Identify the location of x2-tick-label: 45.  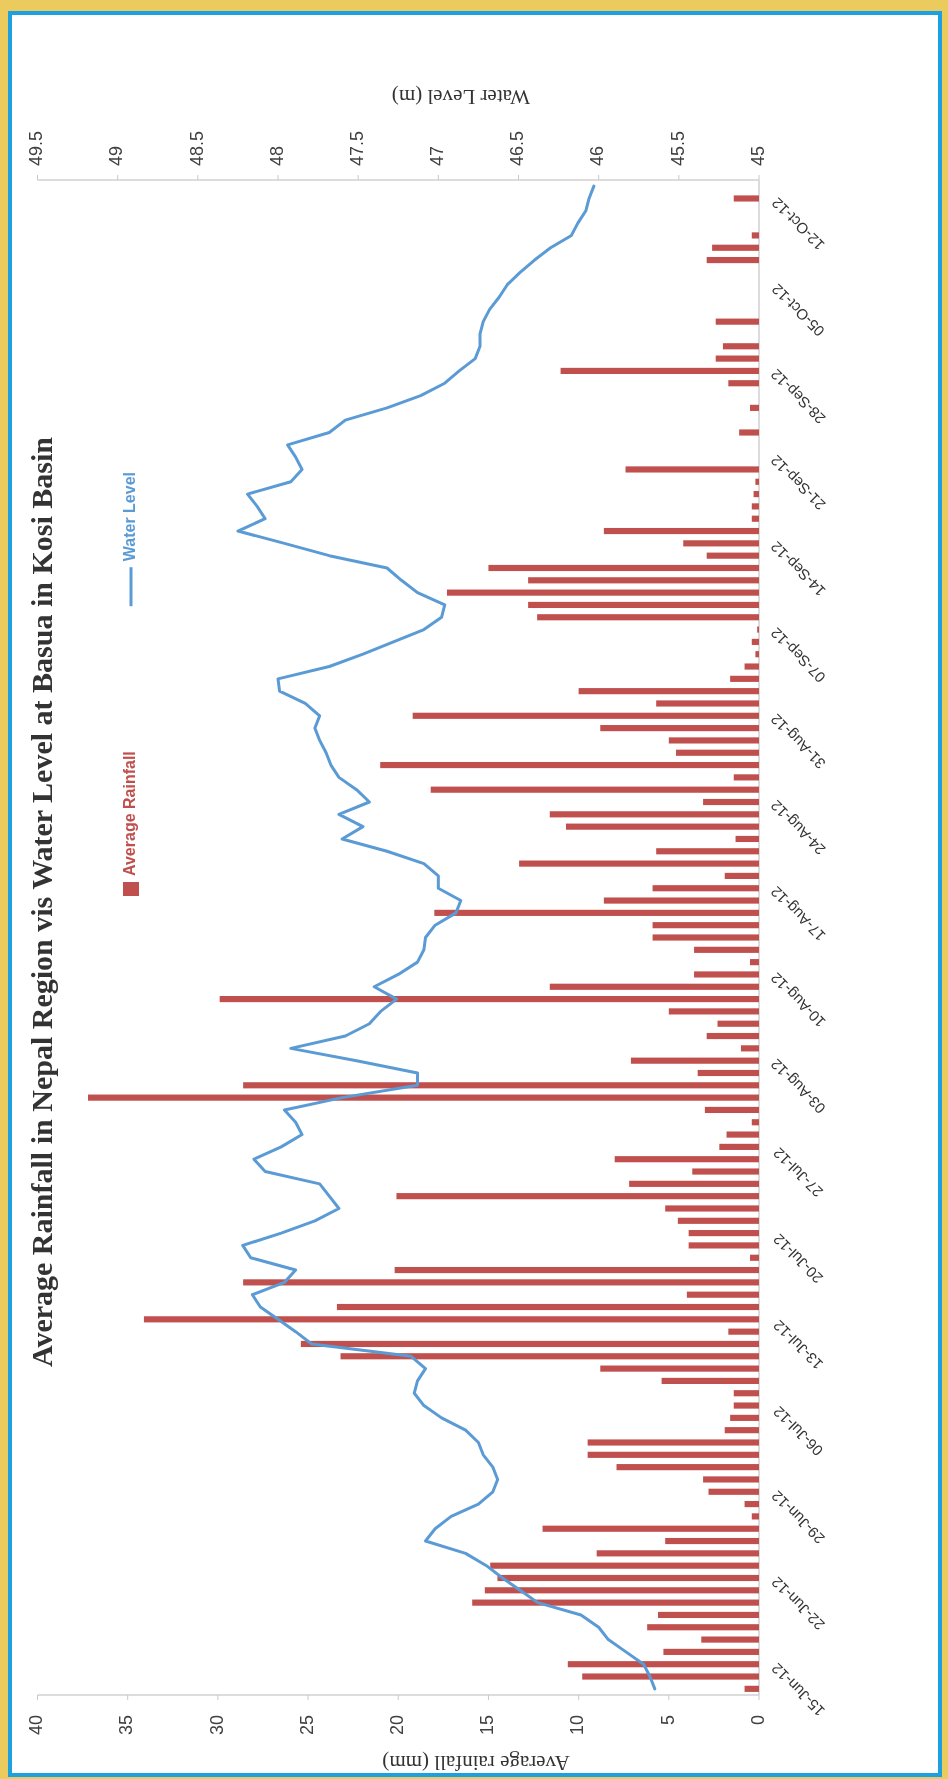
(757, 155).